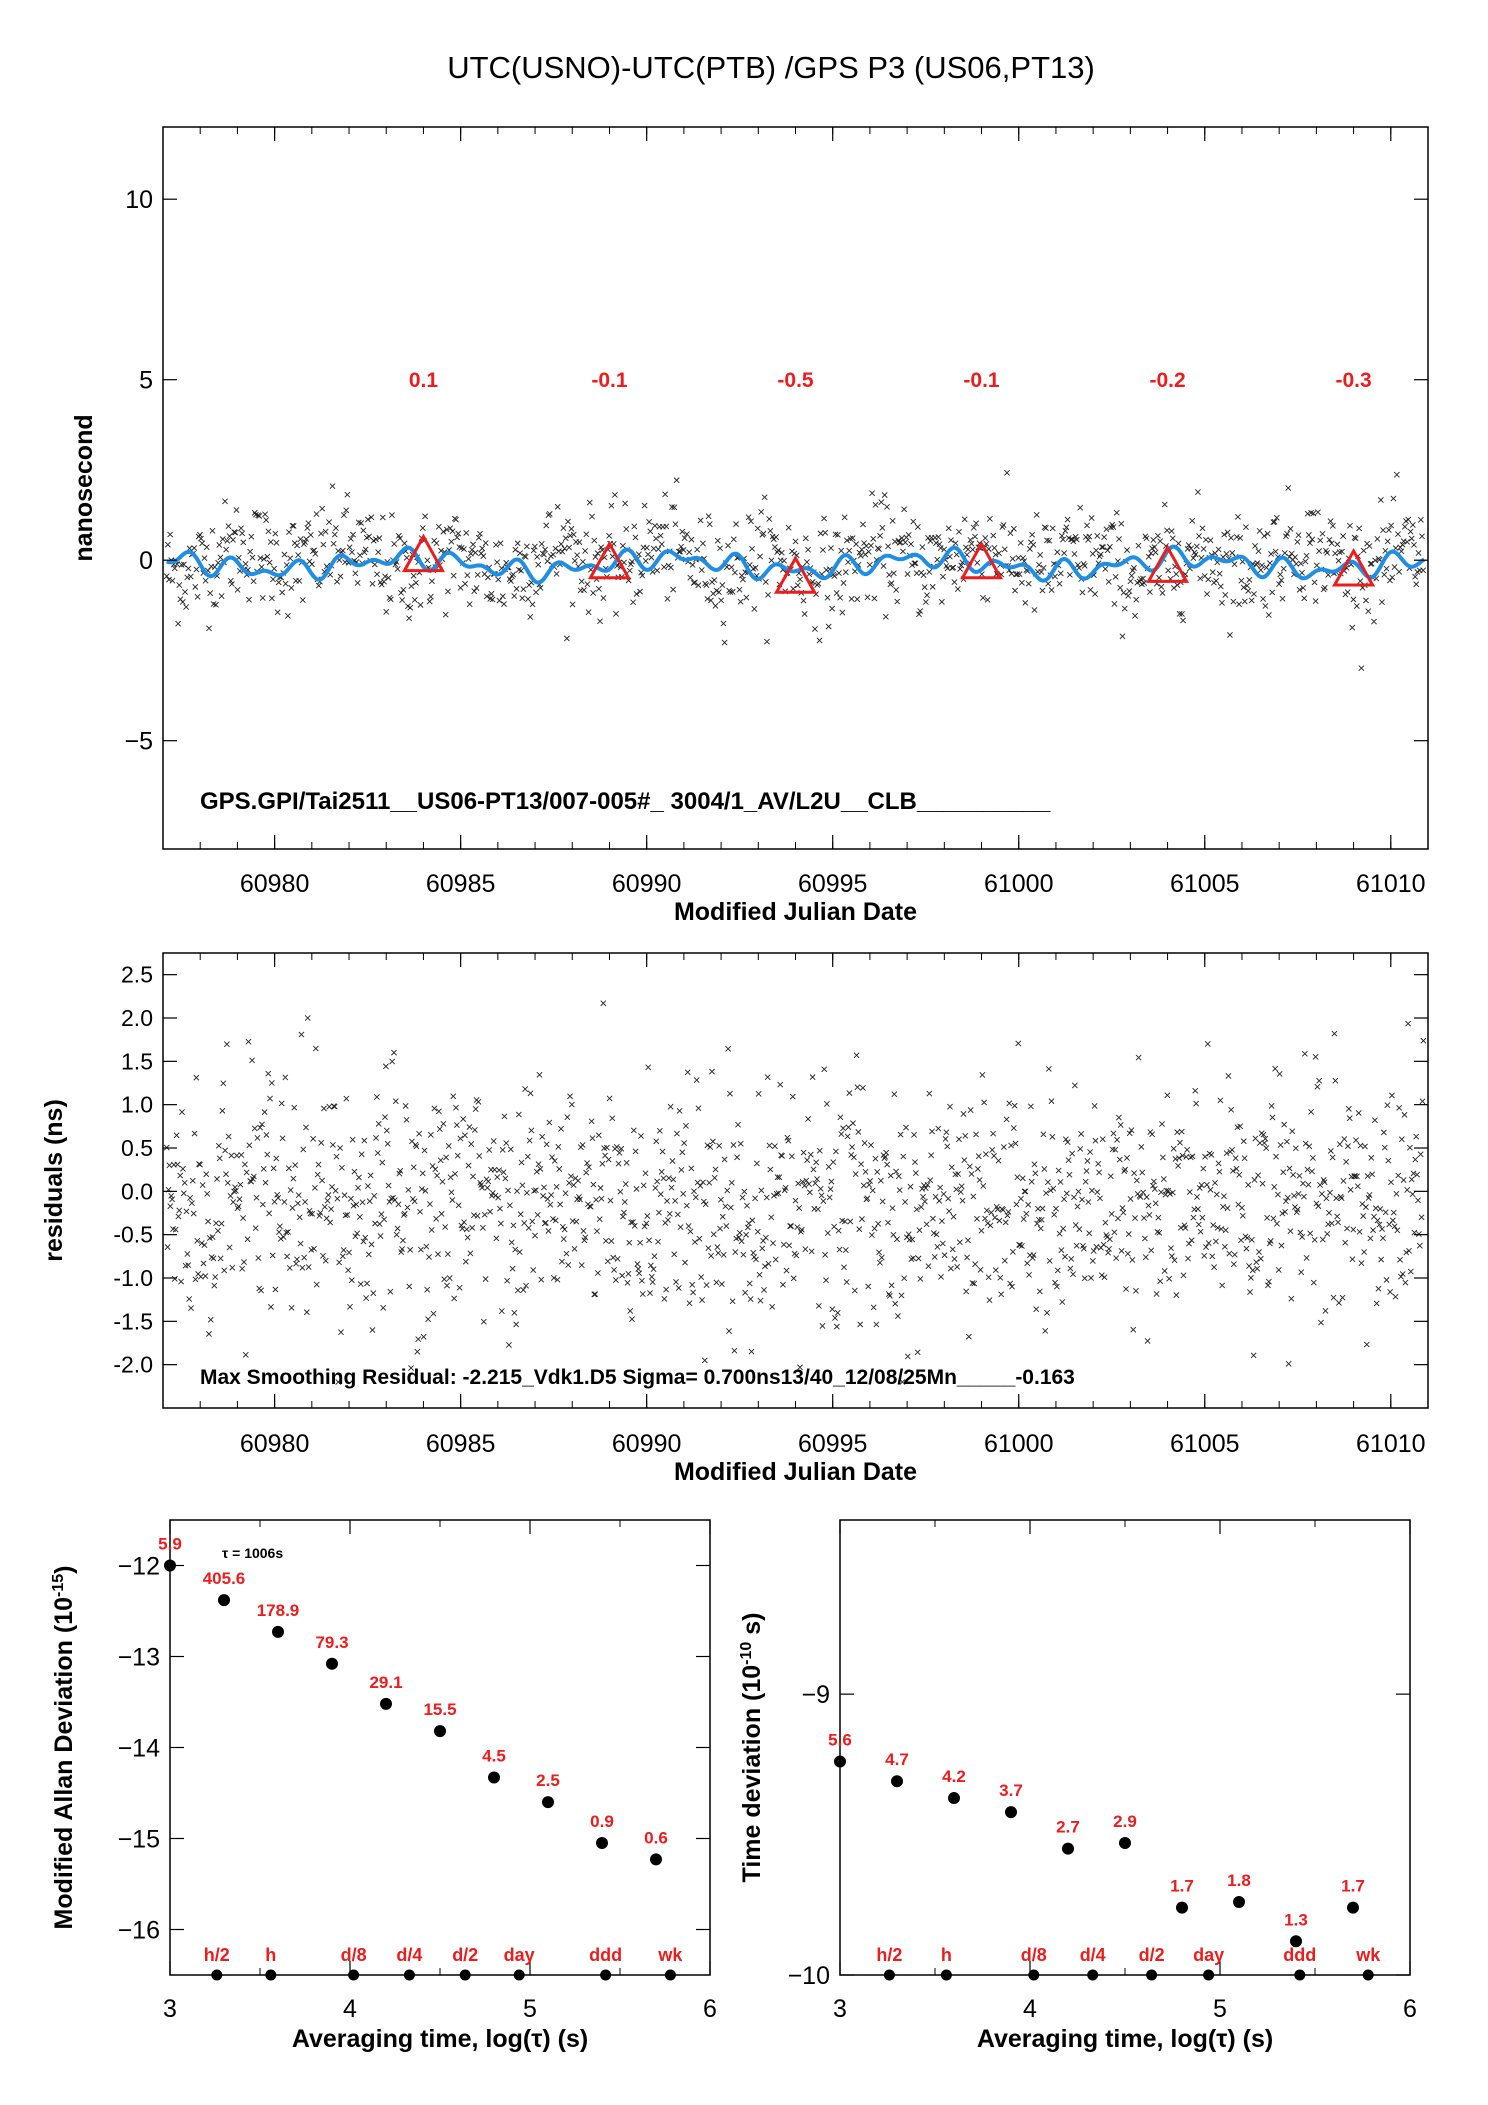 The width and height of the screenshot is (1488, 2105). Describe the element at coordinates (424, 380) in the screenshot. I see `top-triangle-label: 0.1` at that location.